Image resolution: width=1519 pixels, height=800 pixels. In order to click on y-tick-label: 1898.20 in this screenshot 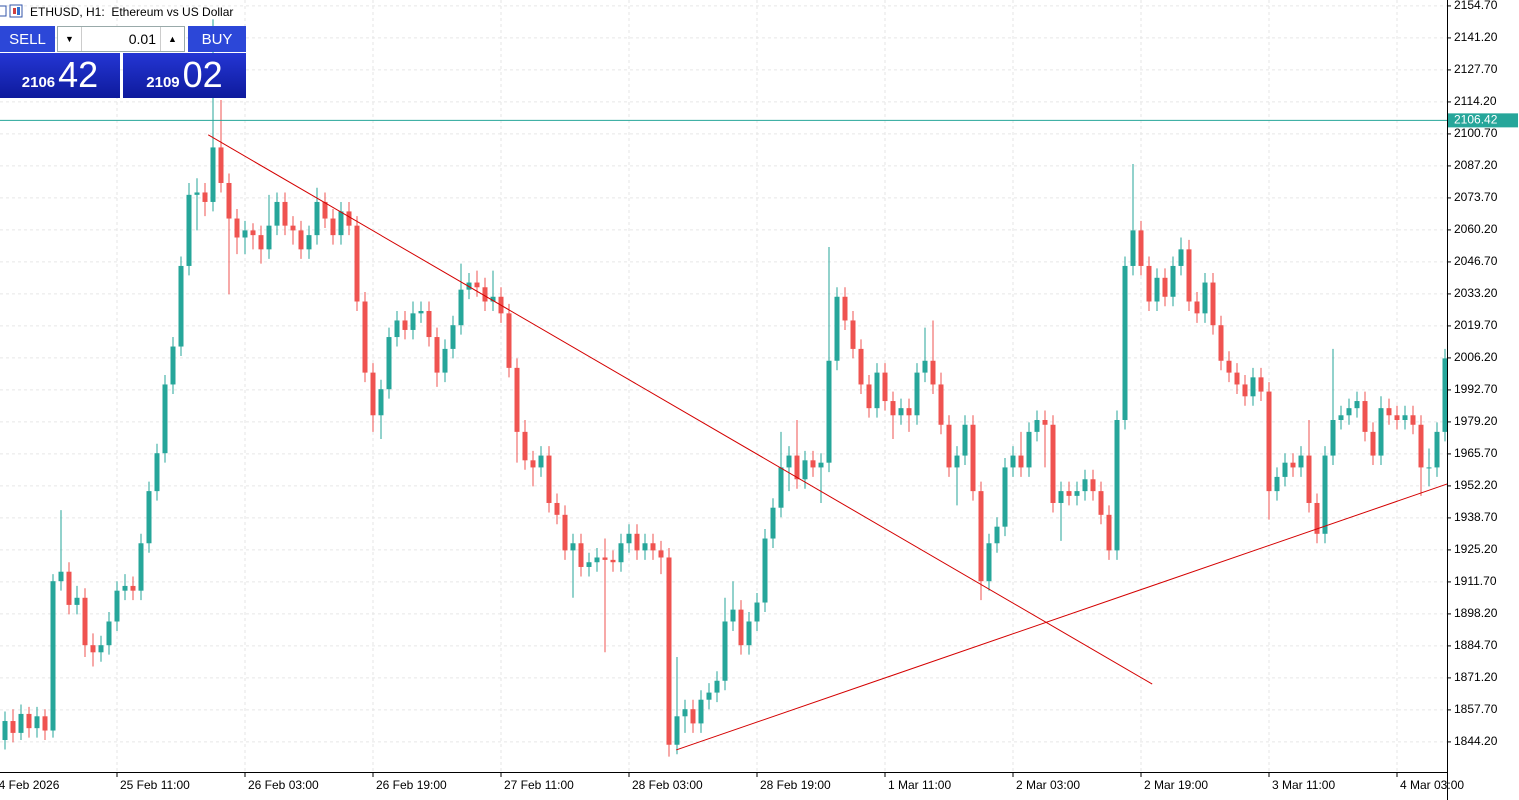, I will do `click(1476, 613)`.